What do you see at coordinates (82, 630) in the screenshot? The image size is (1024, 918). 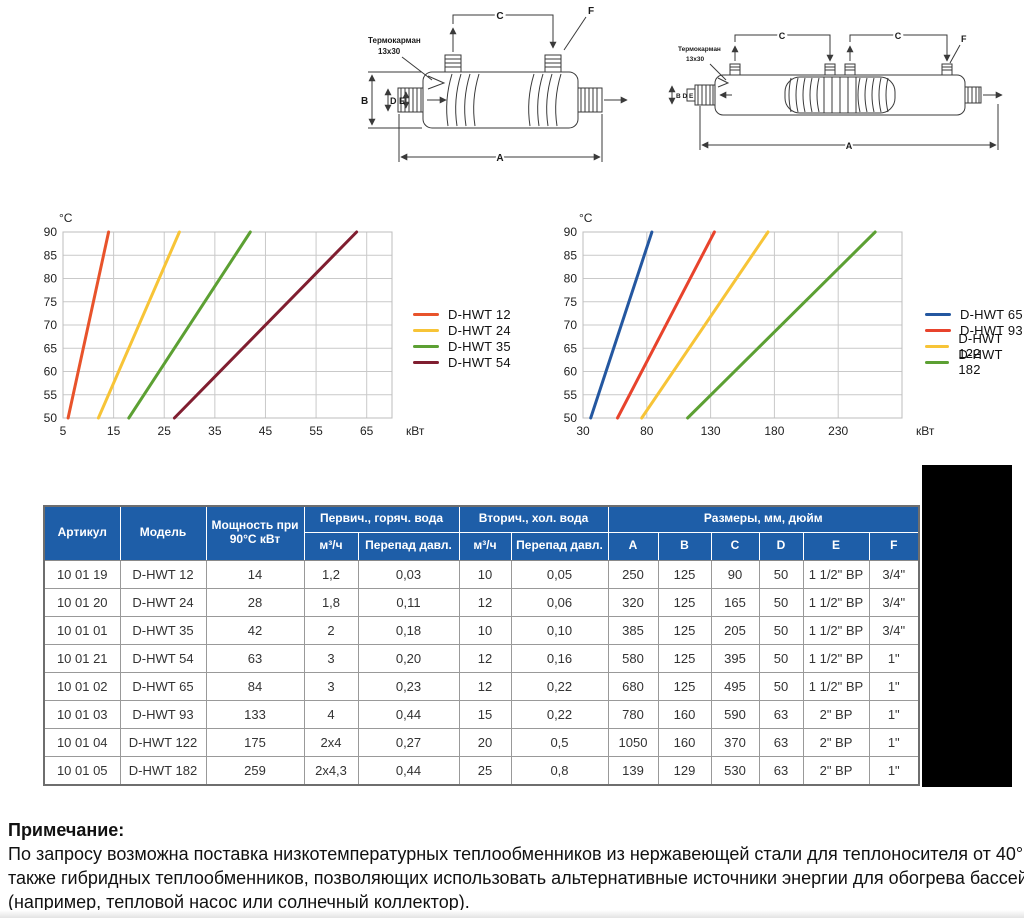 I see `table-cell: 10 01 01` at bounding box center [82, 630].